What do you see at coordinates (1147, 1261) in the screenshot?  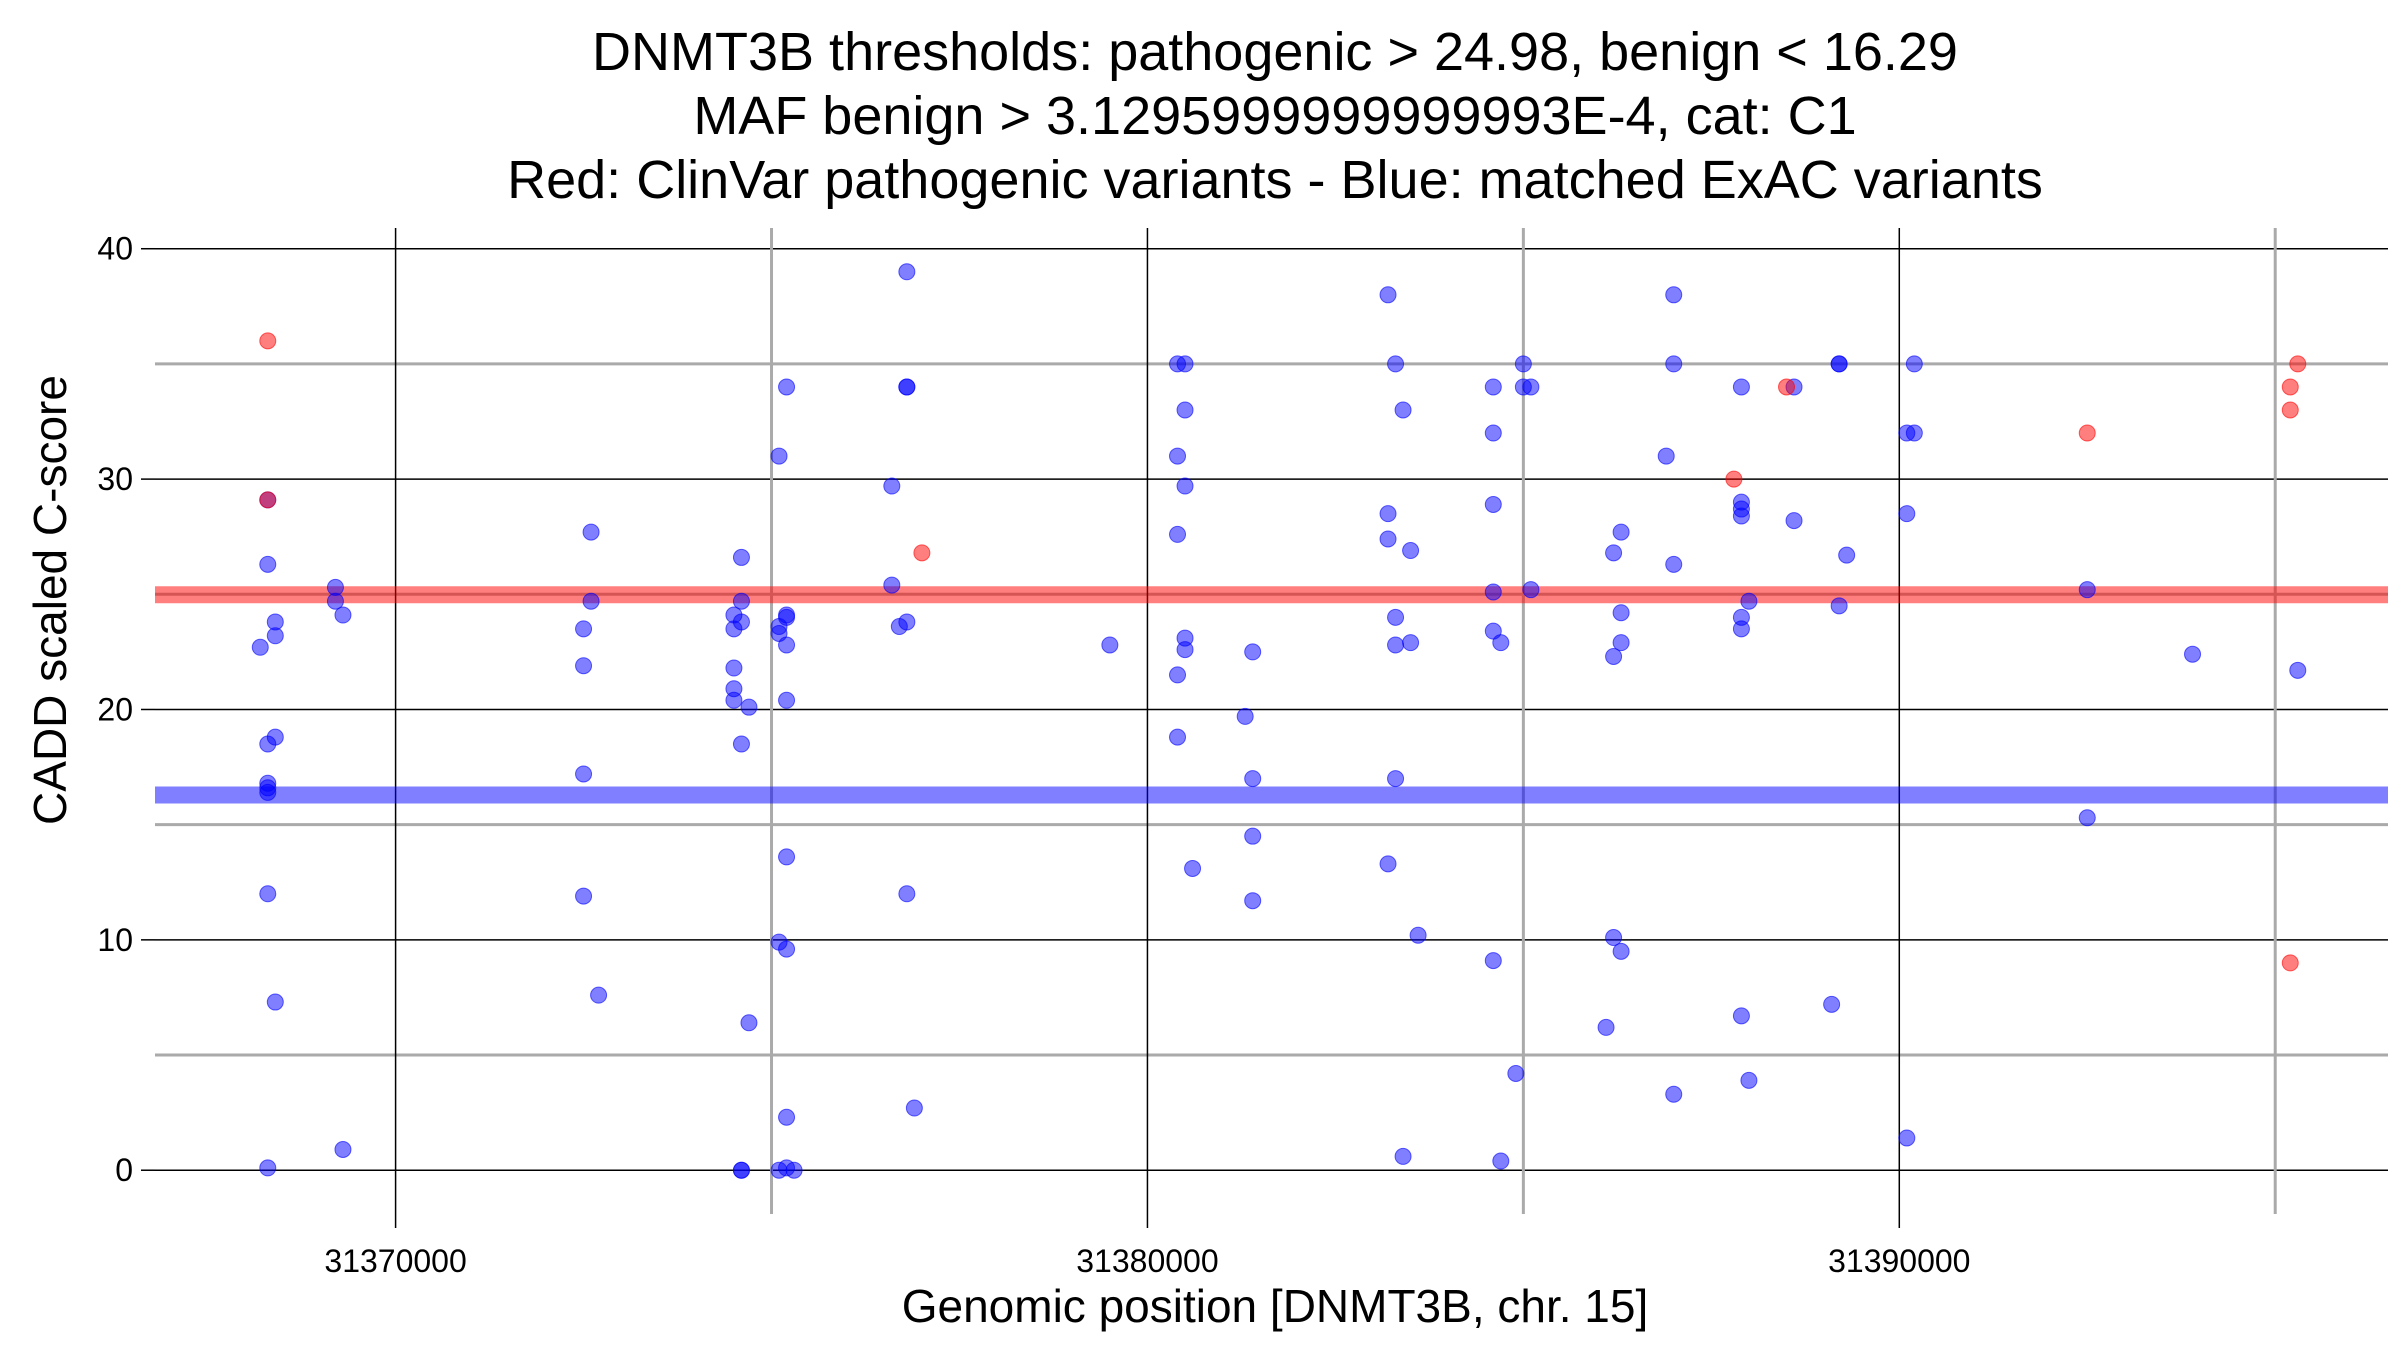 I see `x-tick-label: 31380000` at bounding box center [1147, 1261].